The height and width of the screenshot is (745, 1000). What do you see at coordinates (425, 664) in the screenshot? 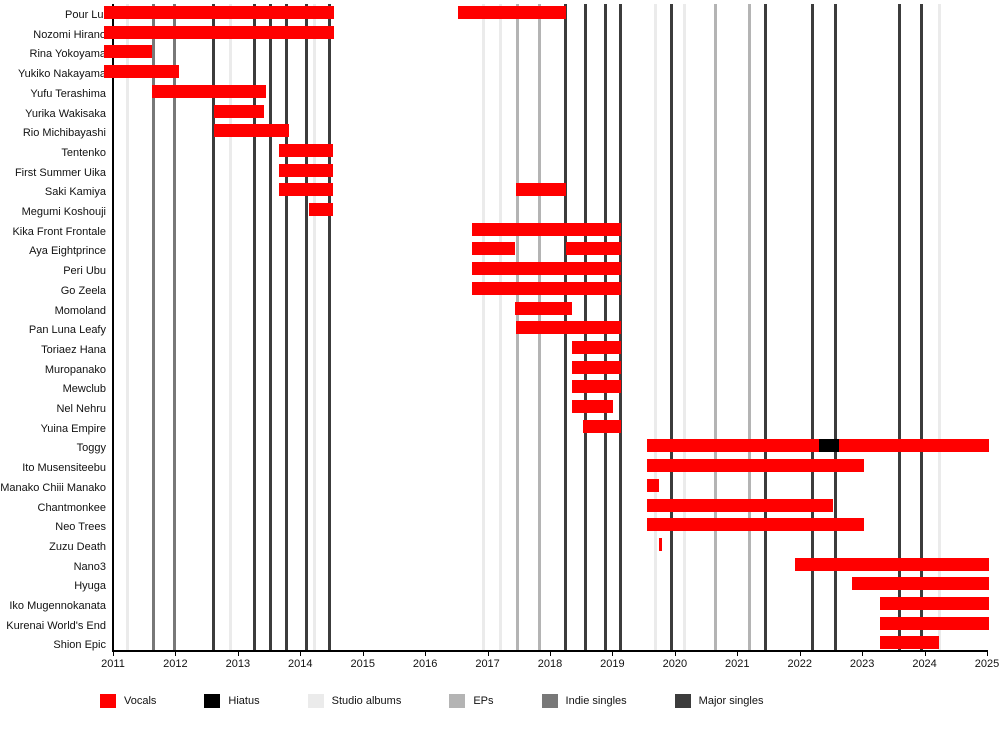
I see `x-axis-tick-label: 2016` at bounding box center [425, 664].